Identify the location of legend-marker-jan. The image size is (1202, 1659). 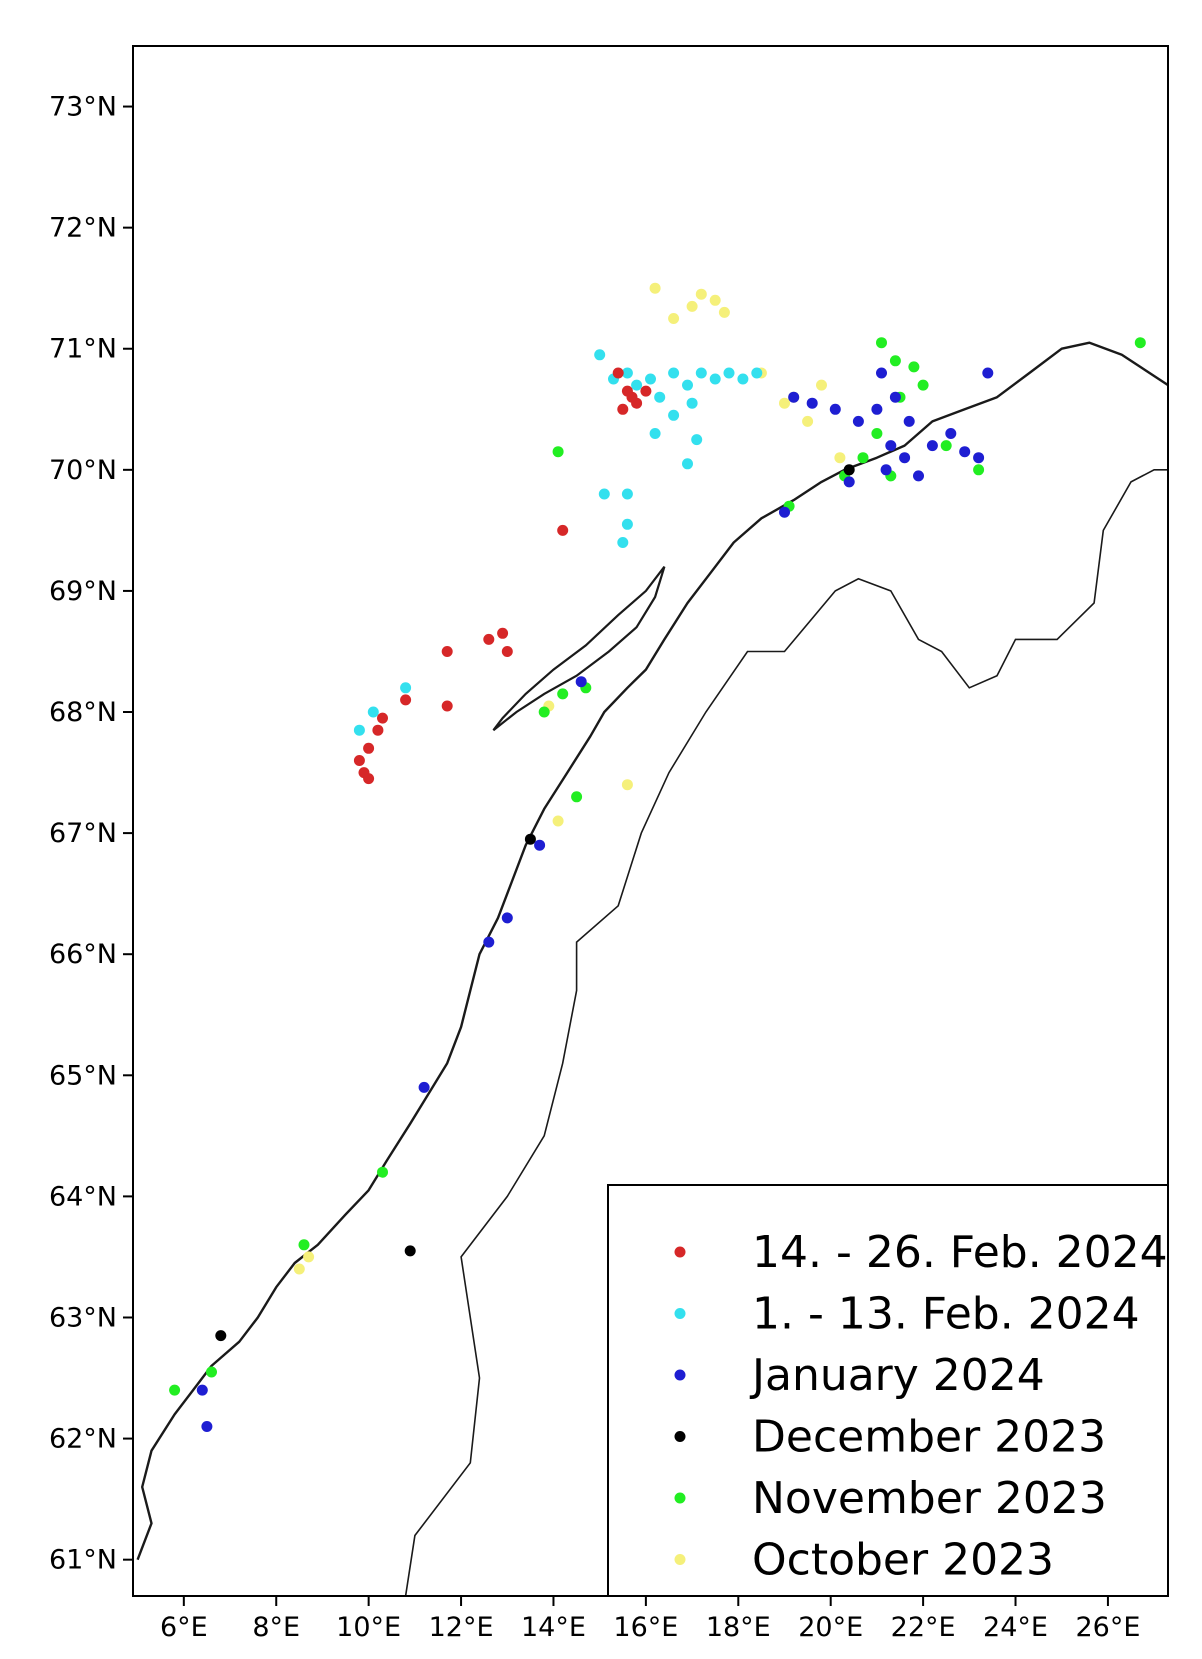
(680, 1375).